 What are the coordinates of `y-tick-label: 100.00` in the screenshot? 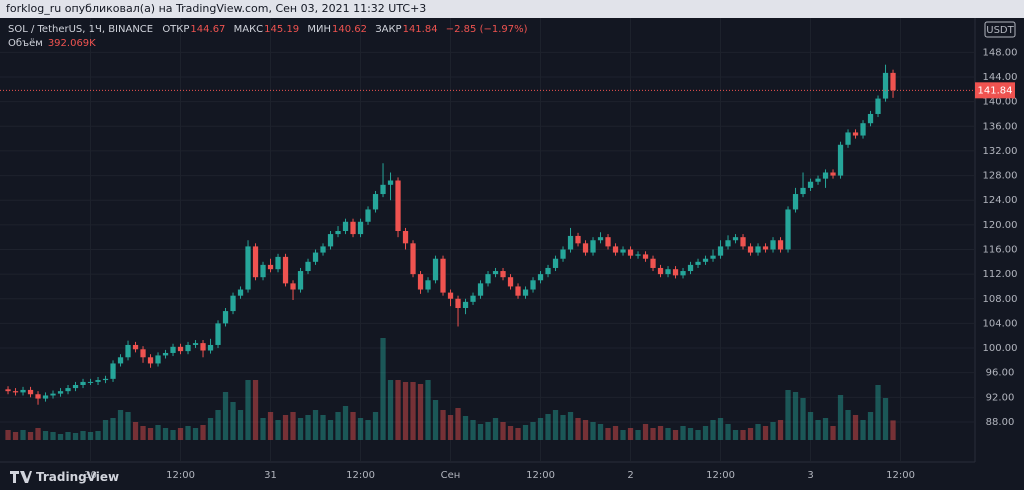 It's located at (1000, 348).